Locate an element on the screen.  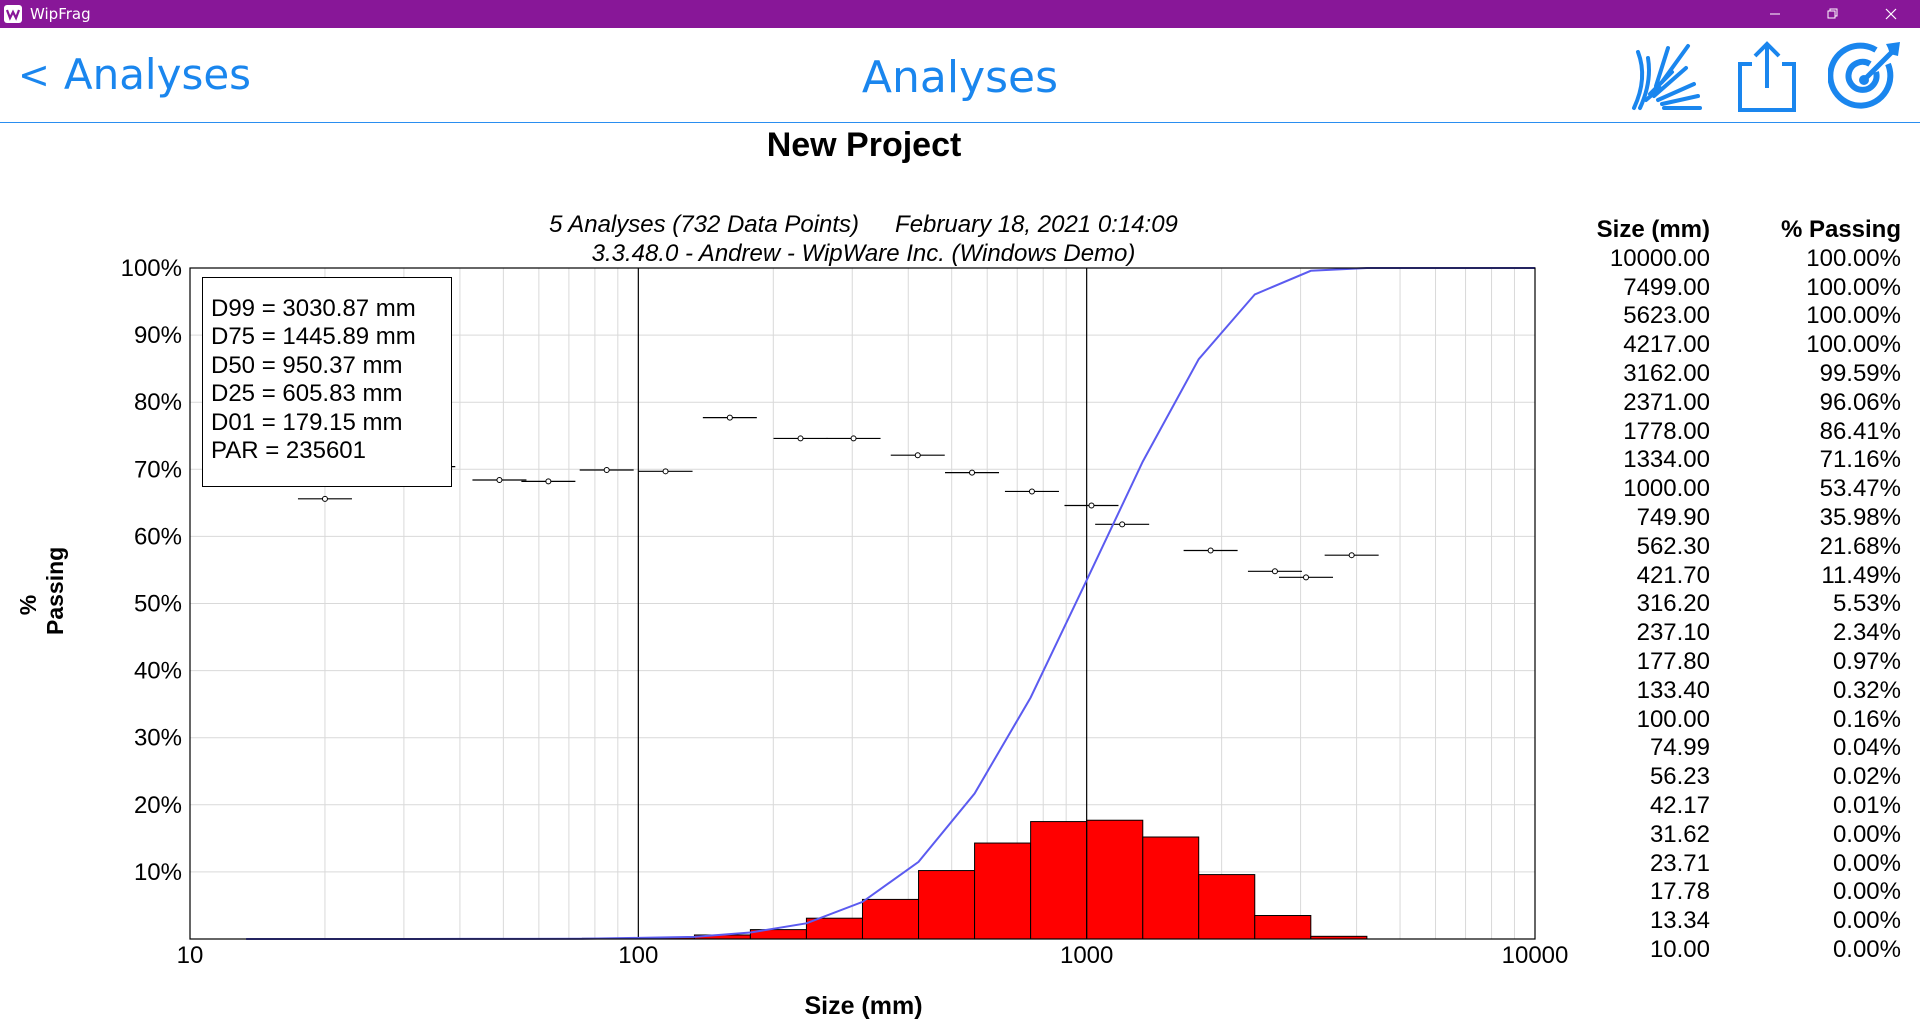
back-button: < Analyses is located at coordinates (134, 74).